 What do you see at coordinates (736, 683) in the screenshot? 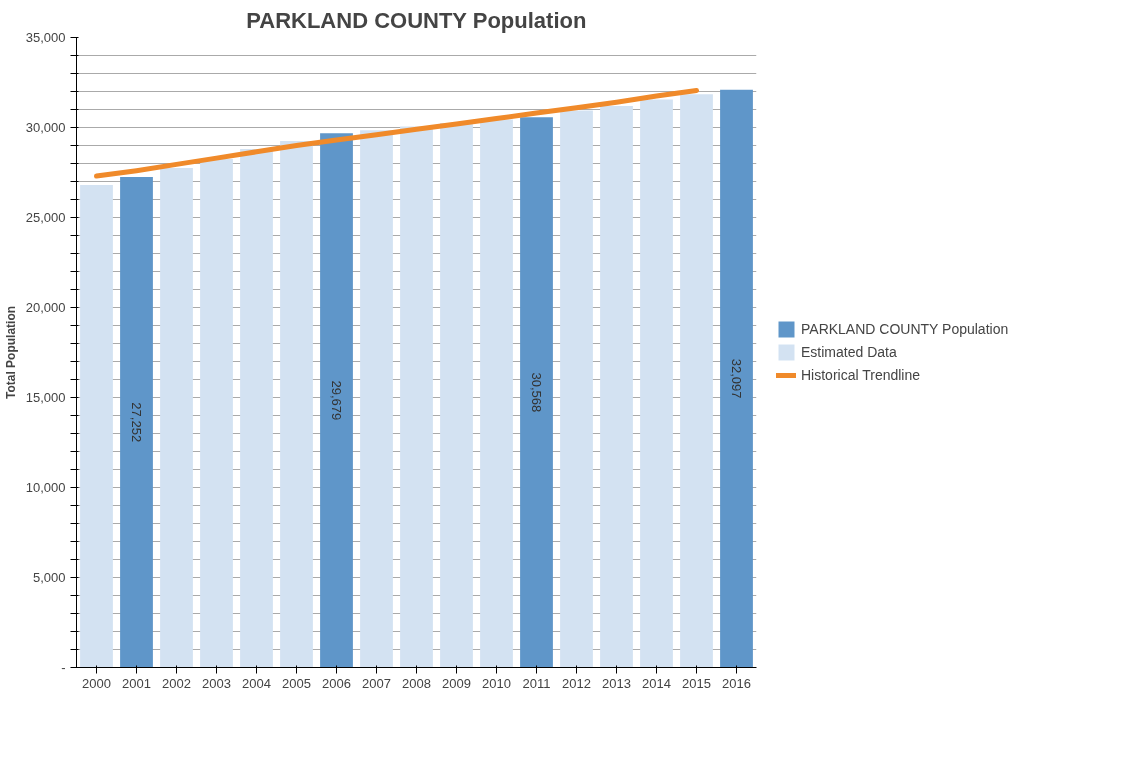
I see `x-tick-label: 2016` at bounding box center [736, 683].